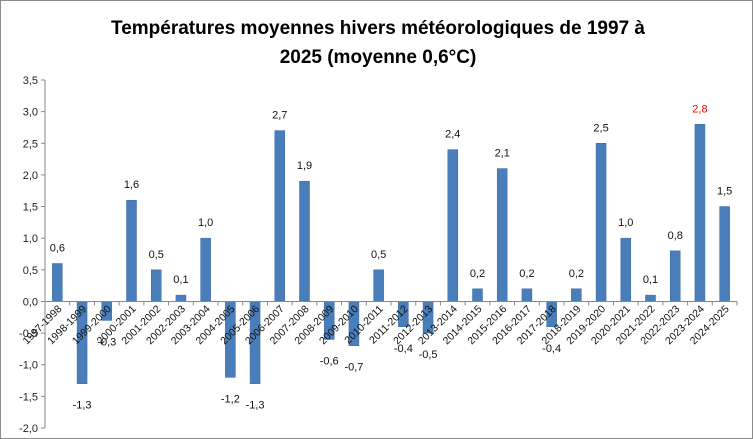 The width and height of the screenshot is (753, 439). I want to click on data-label: 2,5, so click(600, 128).